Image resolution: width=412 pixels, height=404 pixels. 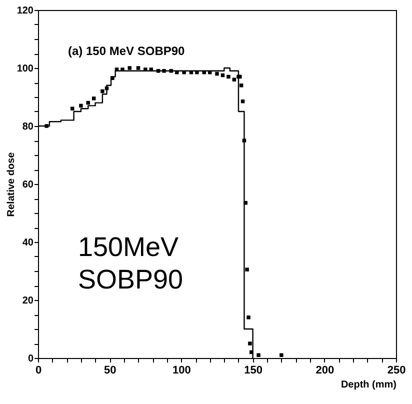 What do you see at coordinates (28, 185) in the screenshot?
I see `y-tick-label: 60` at bounding box center [28, 185].